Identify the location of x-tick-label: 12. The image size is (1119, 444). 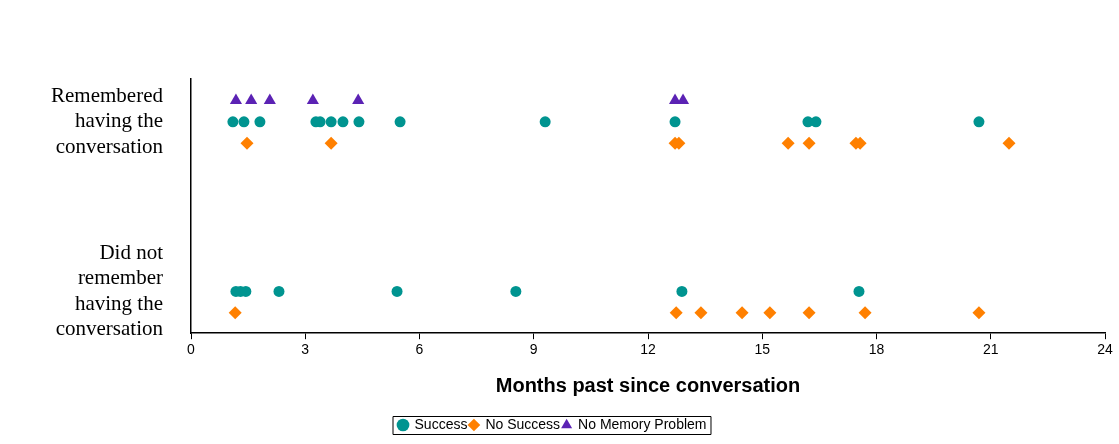
(648, 349).